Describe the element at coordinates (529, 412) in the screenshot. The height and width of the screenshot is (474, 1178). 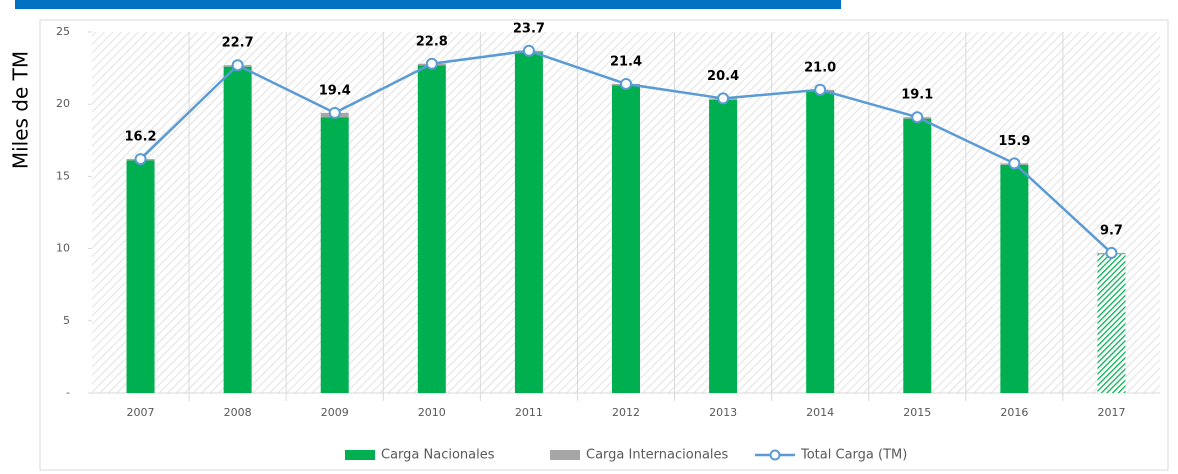
I see `x-tick-label: 2011` at that location.